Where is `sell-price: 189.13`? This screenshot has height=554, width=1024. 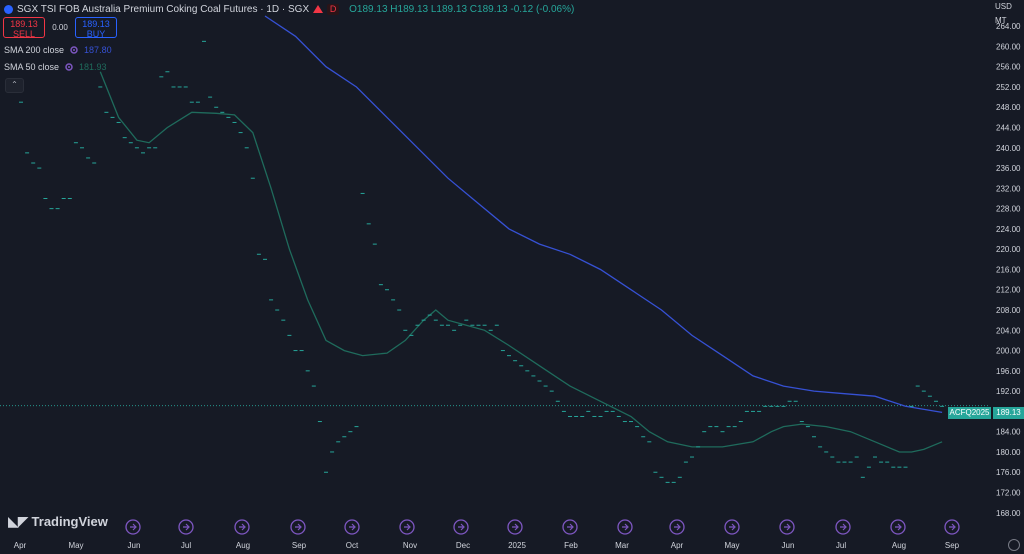
sell-price: 189.13 is located at coordinates (24, 24).